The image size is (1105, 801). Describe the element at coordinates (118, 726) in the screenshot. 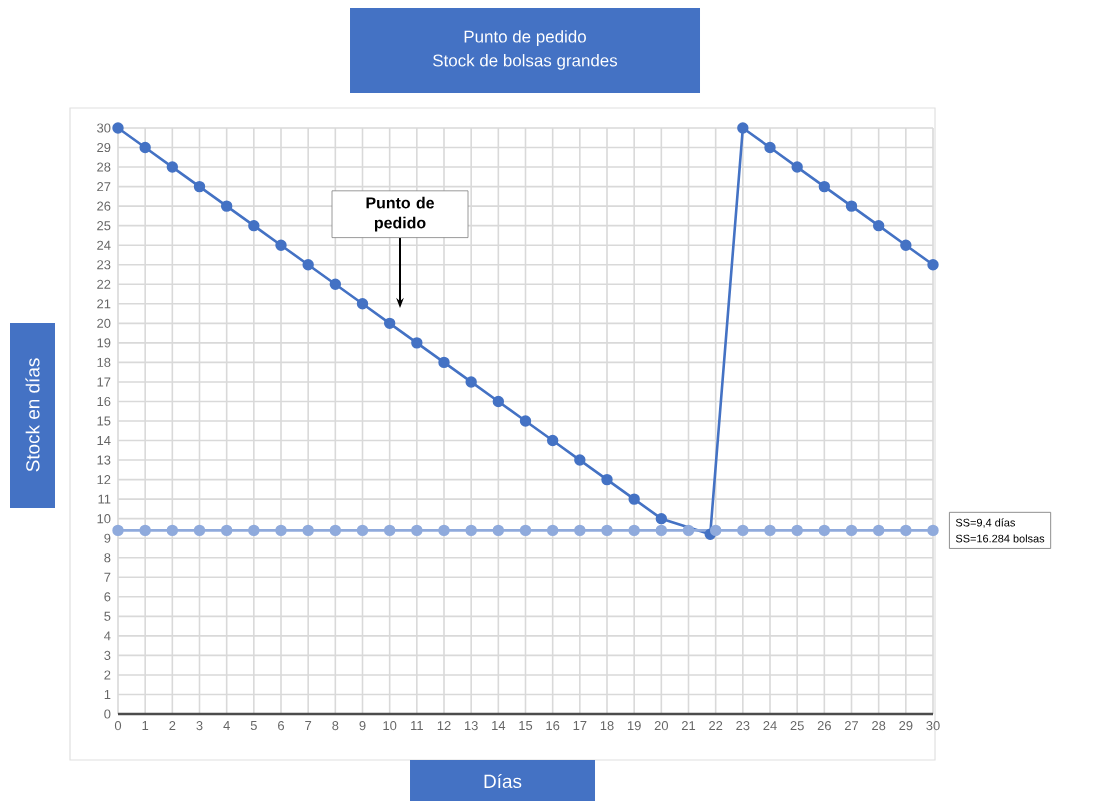

I see `x-tick-label: 0` at that location.